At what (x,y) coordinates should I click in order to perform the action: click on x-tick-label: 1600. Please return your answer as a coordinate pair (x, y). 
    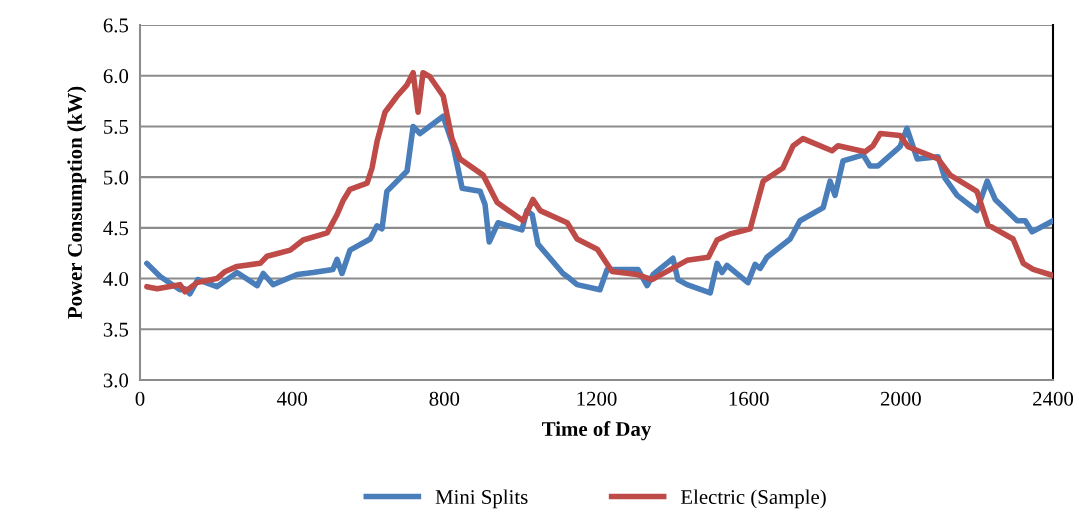
    Looking at the image, I should click on (749, 398).